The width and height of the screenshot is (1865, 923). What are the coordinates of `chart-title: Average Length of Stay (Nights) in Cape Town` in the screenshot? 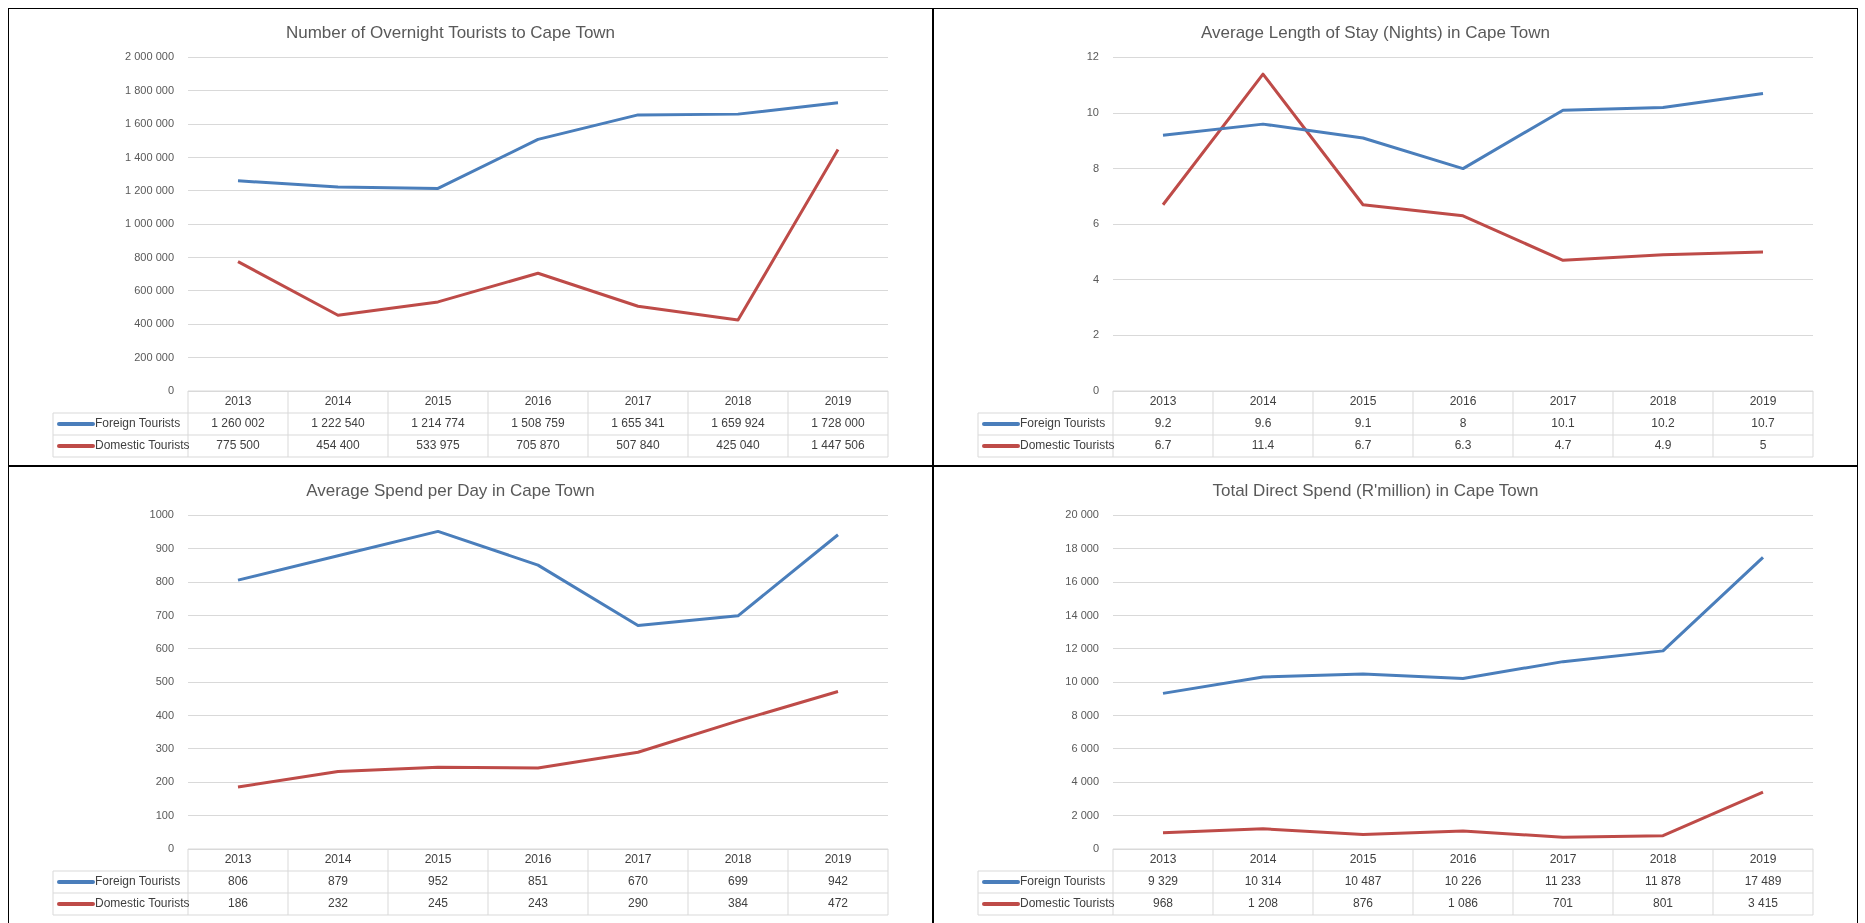 It's located at (1375, 32).